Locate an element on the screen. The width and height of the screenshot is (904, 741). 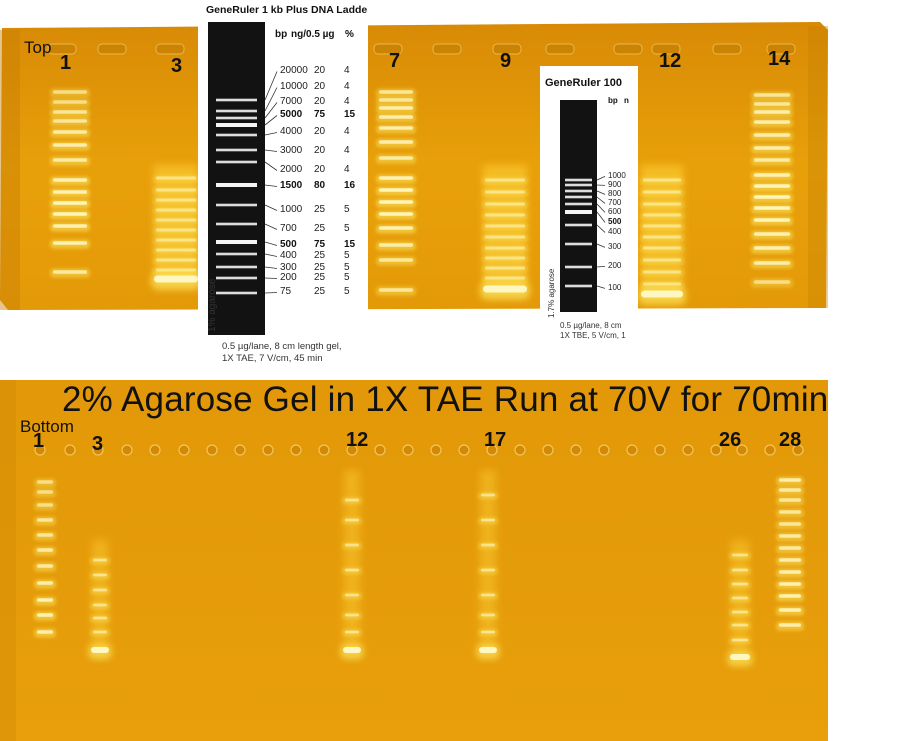
top-lane-label: 7 is located at coordinates (395, 61).